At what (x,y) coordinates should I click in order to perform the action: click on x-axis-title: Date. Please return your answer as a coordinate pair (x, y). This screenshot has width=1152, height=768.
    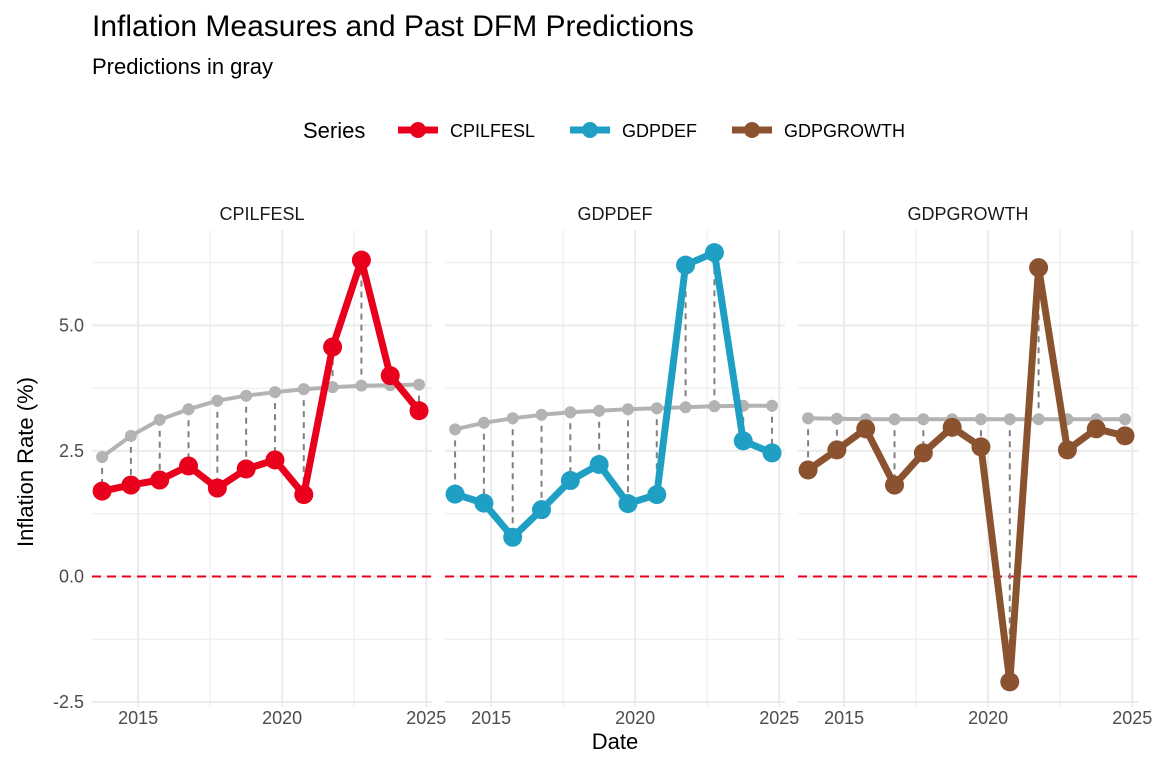
    Looking at the image, I should click on (615, 741).